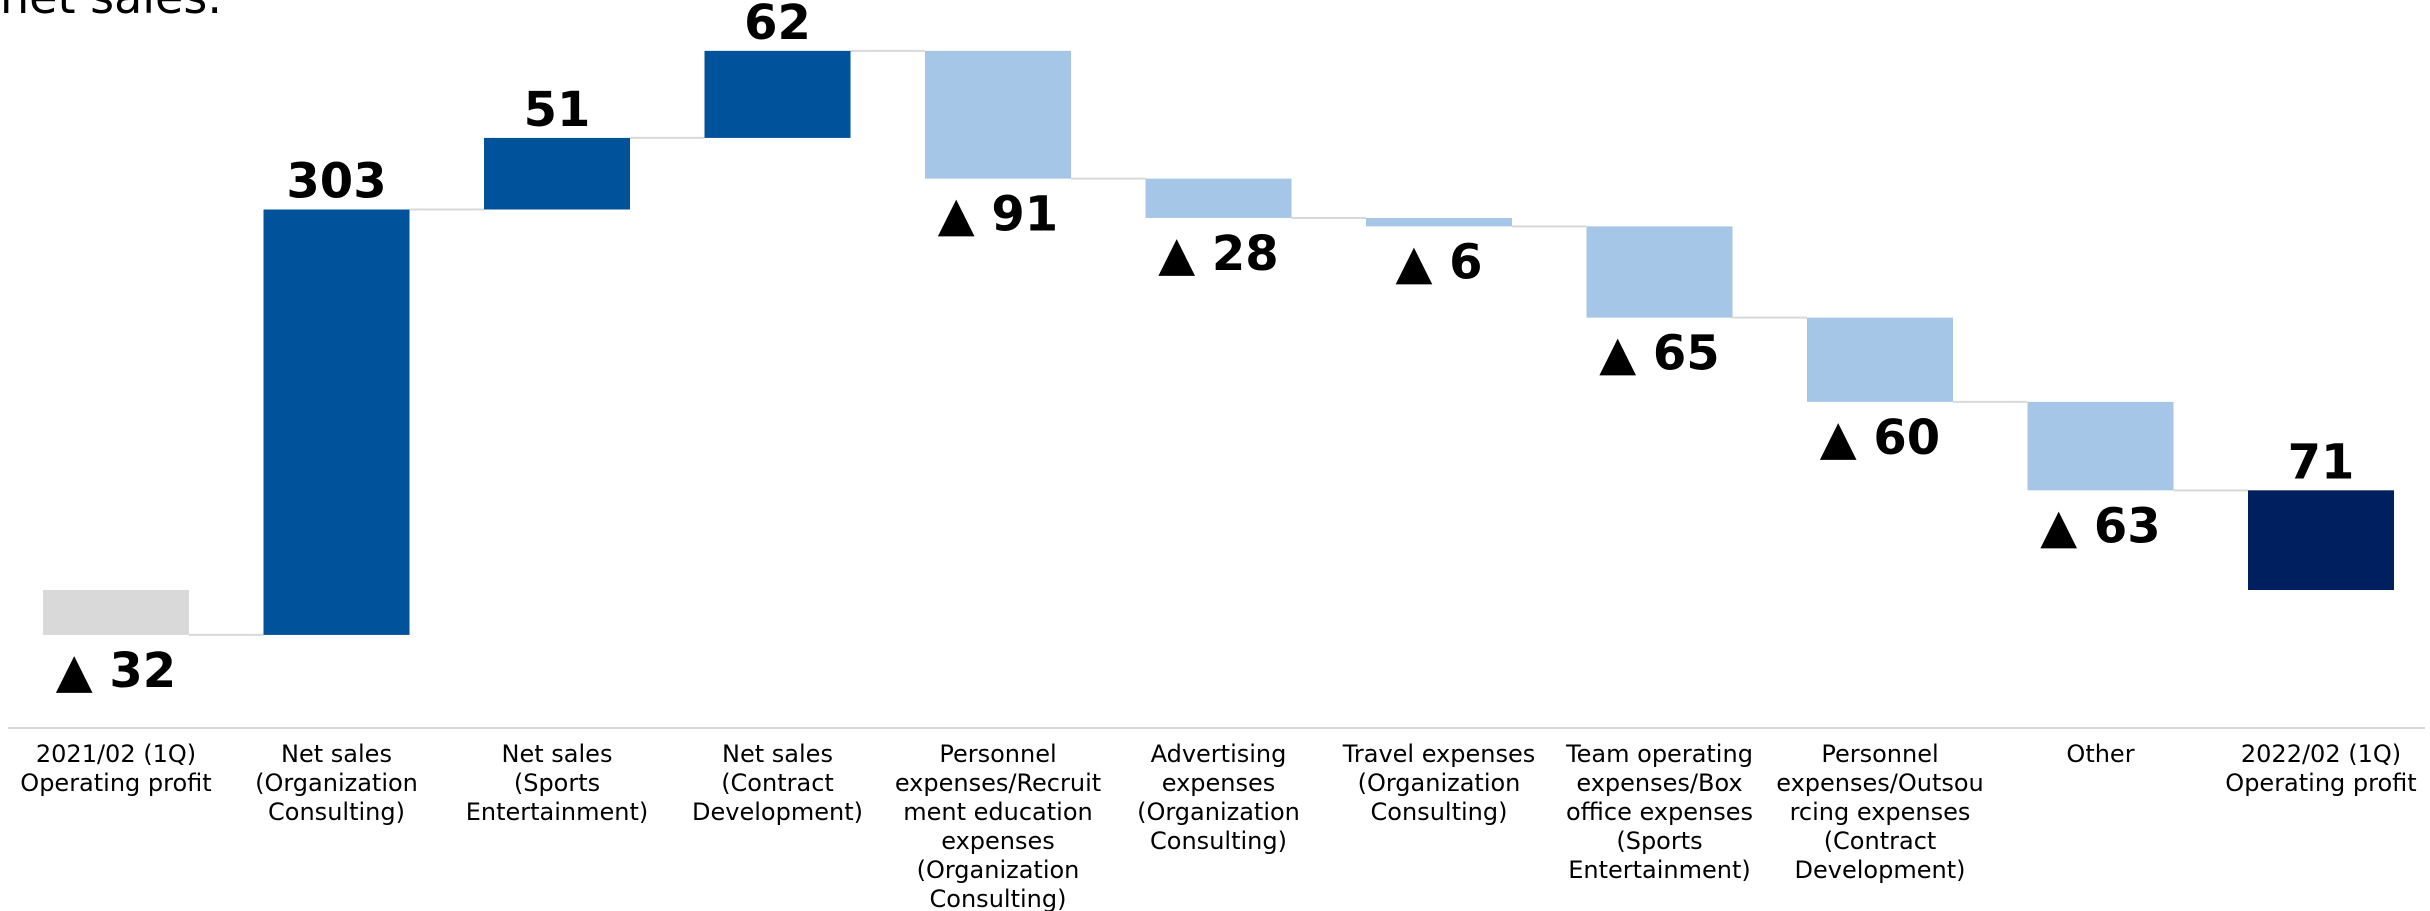  Describe the element at coordinates (2100, 526) in the screenshot. I see `value-label: ▲ 63` at that location.